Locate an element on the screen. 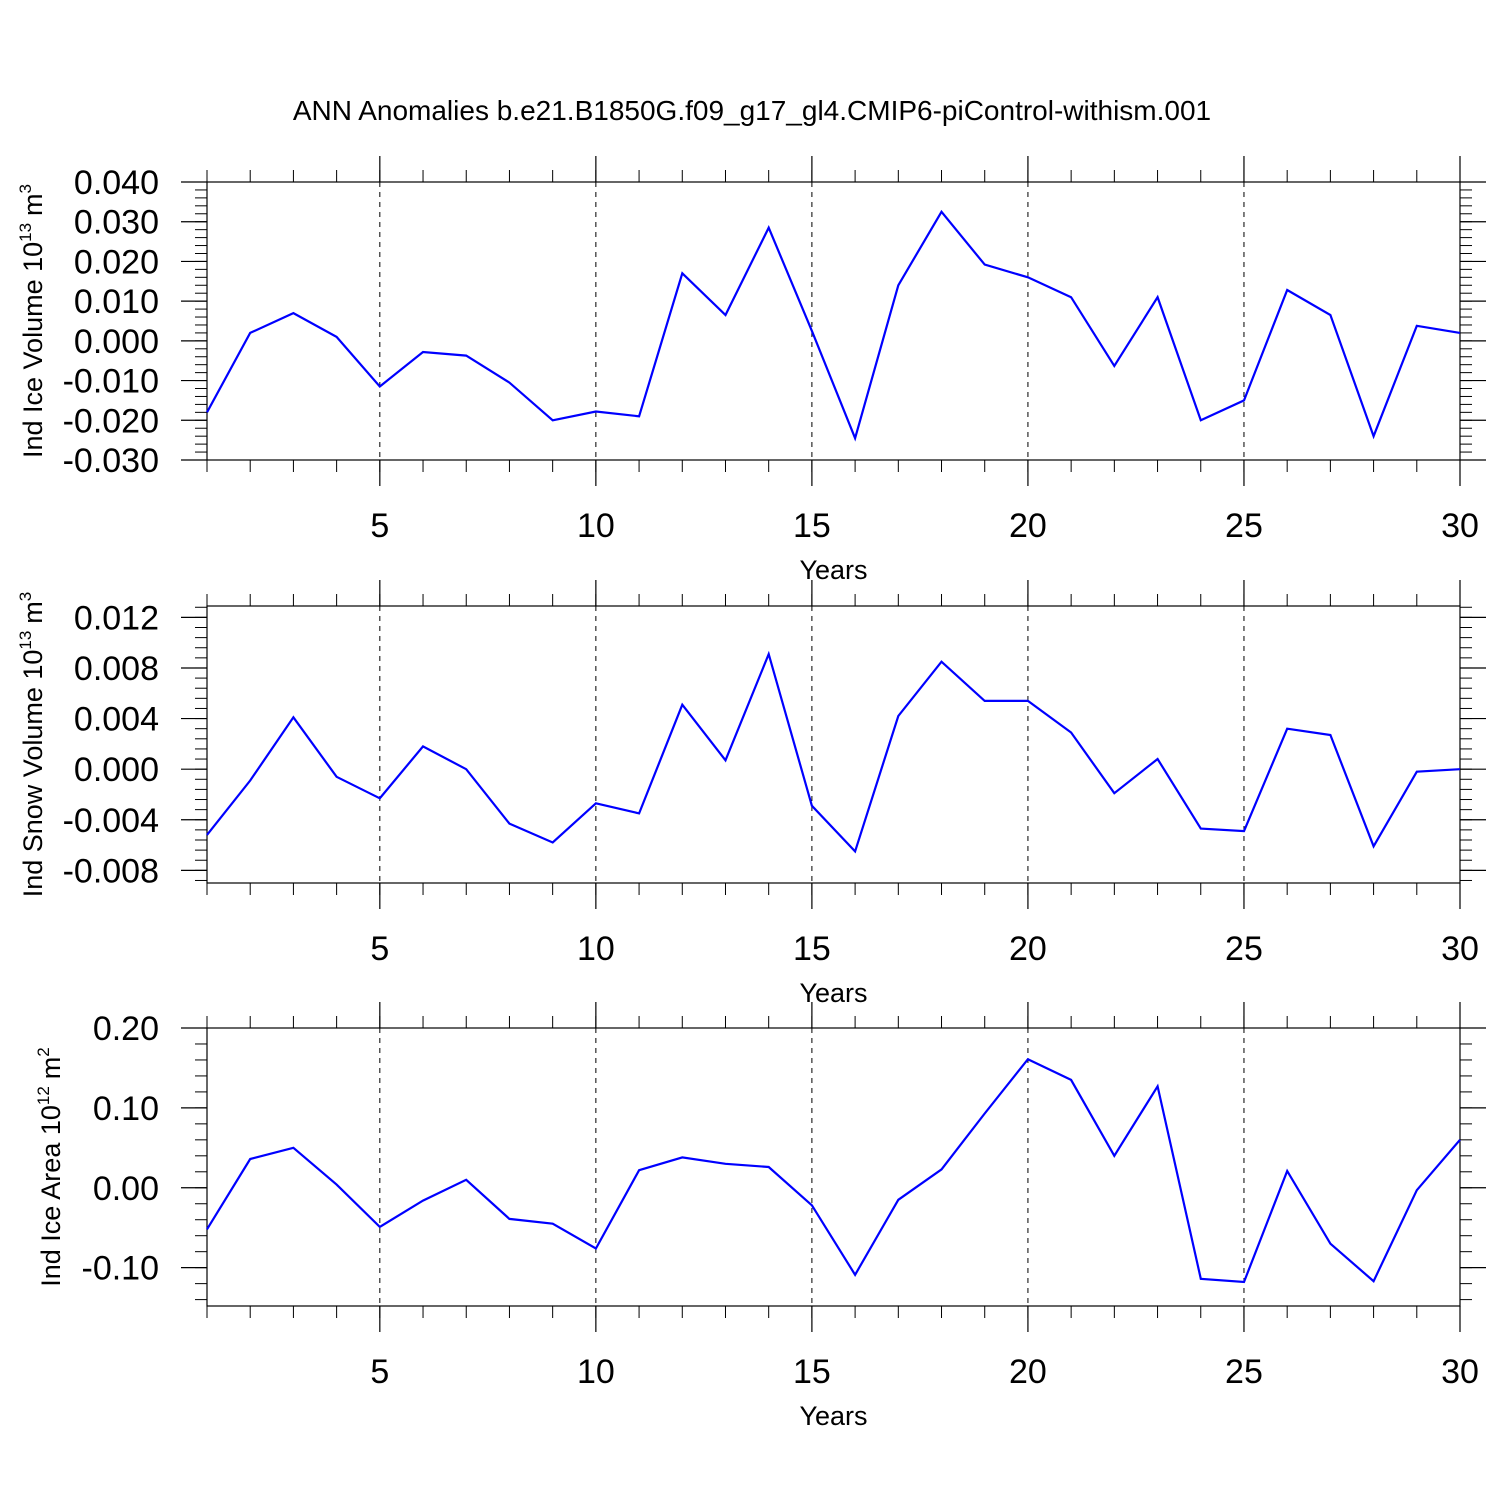  y-axis-title: Ind Ice Volume 1013 m3 is located at coordinates (32, 321).